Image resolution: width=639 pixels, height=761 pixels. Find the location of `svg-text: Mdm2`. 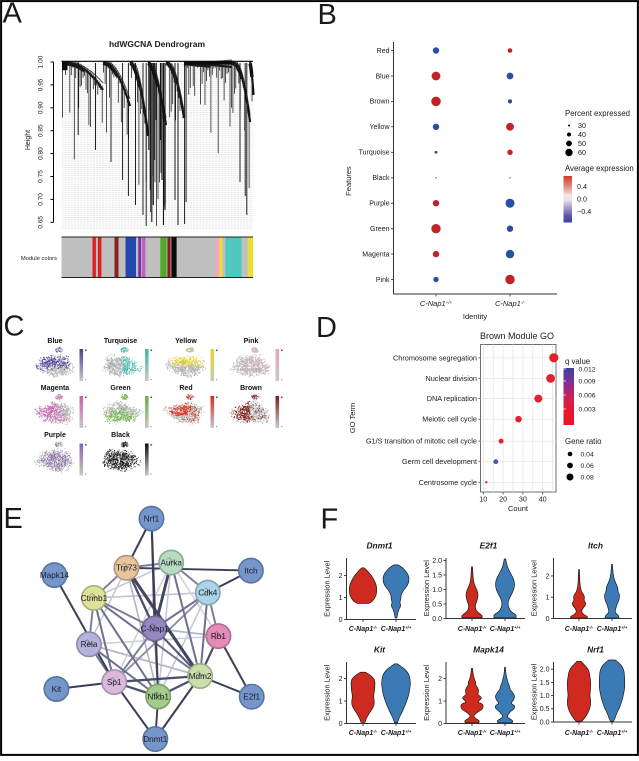

svg-text: Mdm2 is located at coordinates (200, 676).